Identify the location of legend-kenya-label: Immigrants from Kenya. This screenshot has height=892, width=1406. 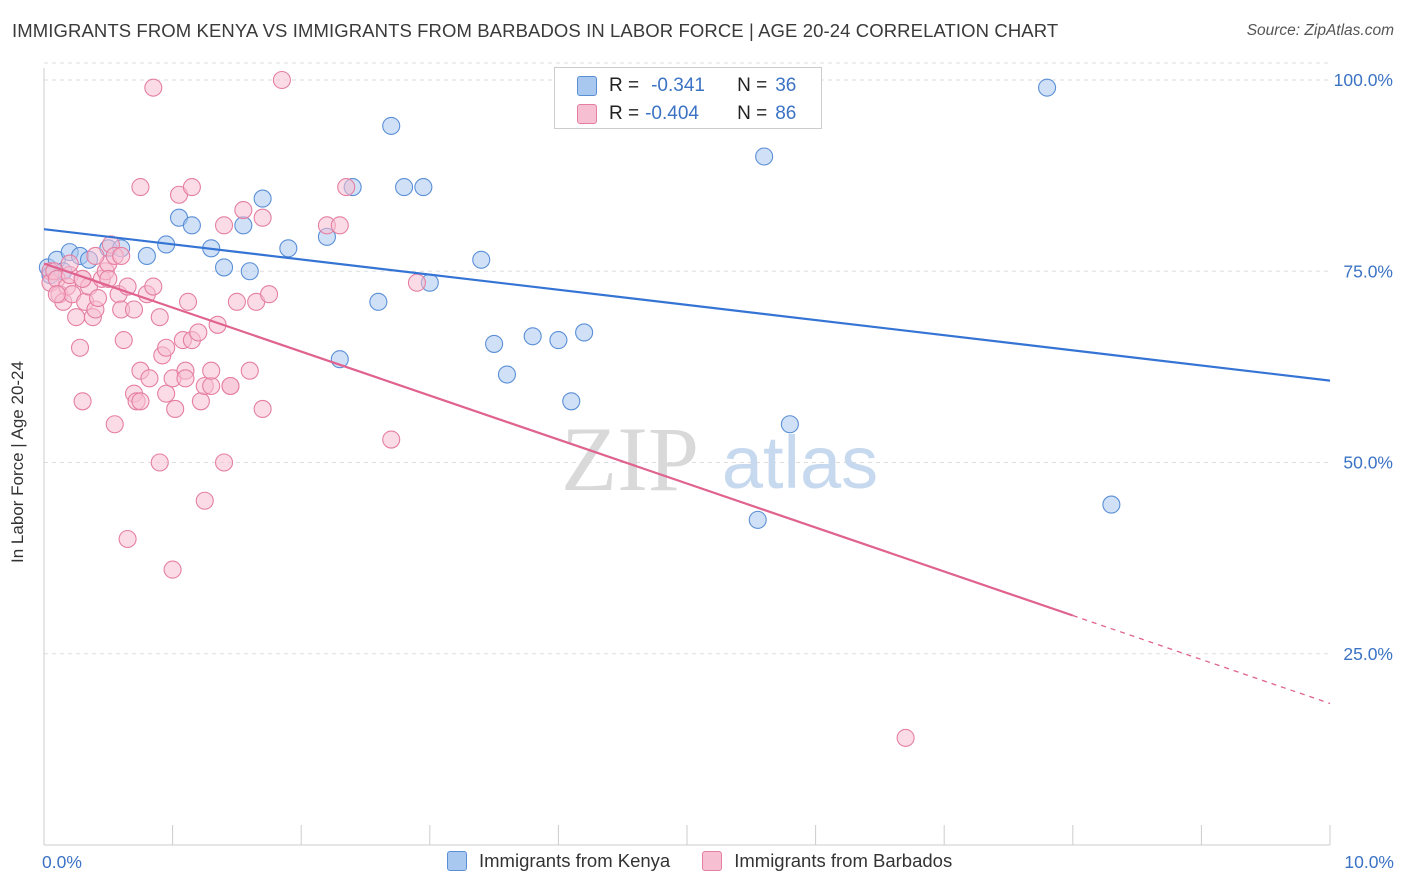
(575, 860).